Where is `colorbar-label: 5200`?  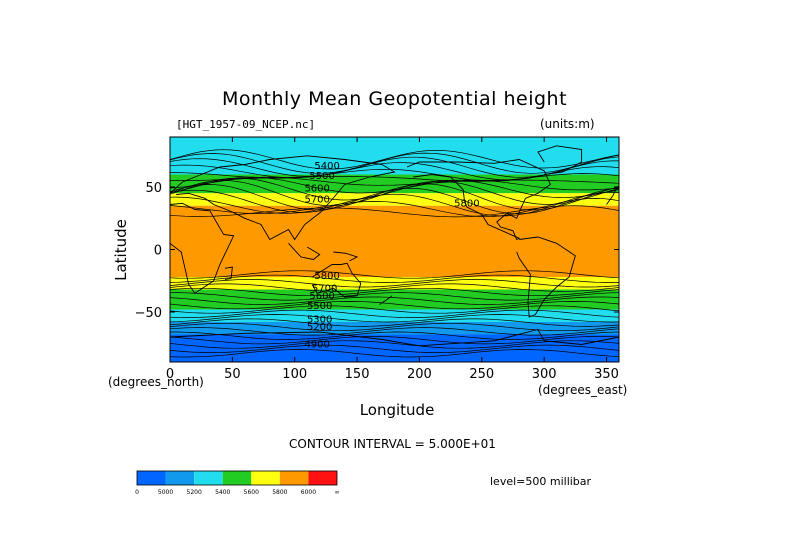 colorbar-label: 5200 is located at coordinates (194, 492).